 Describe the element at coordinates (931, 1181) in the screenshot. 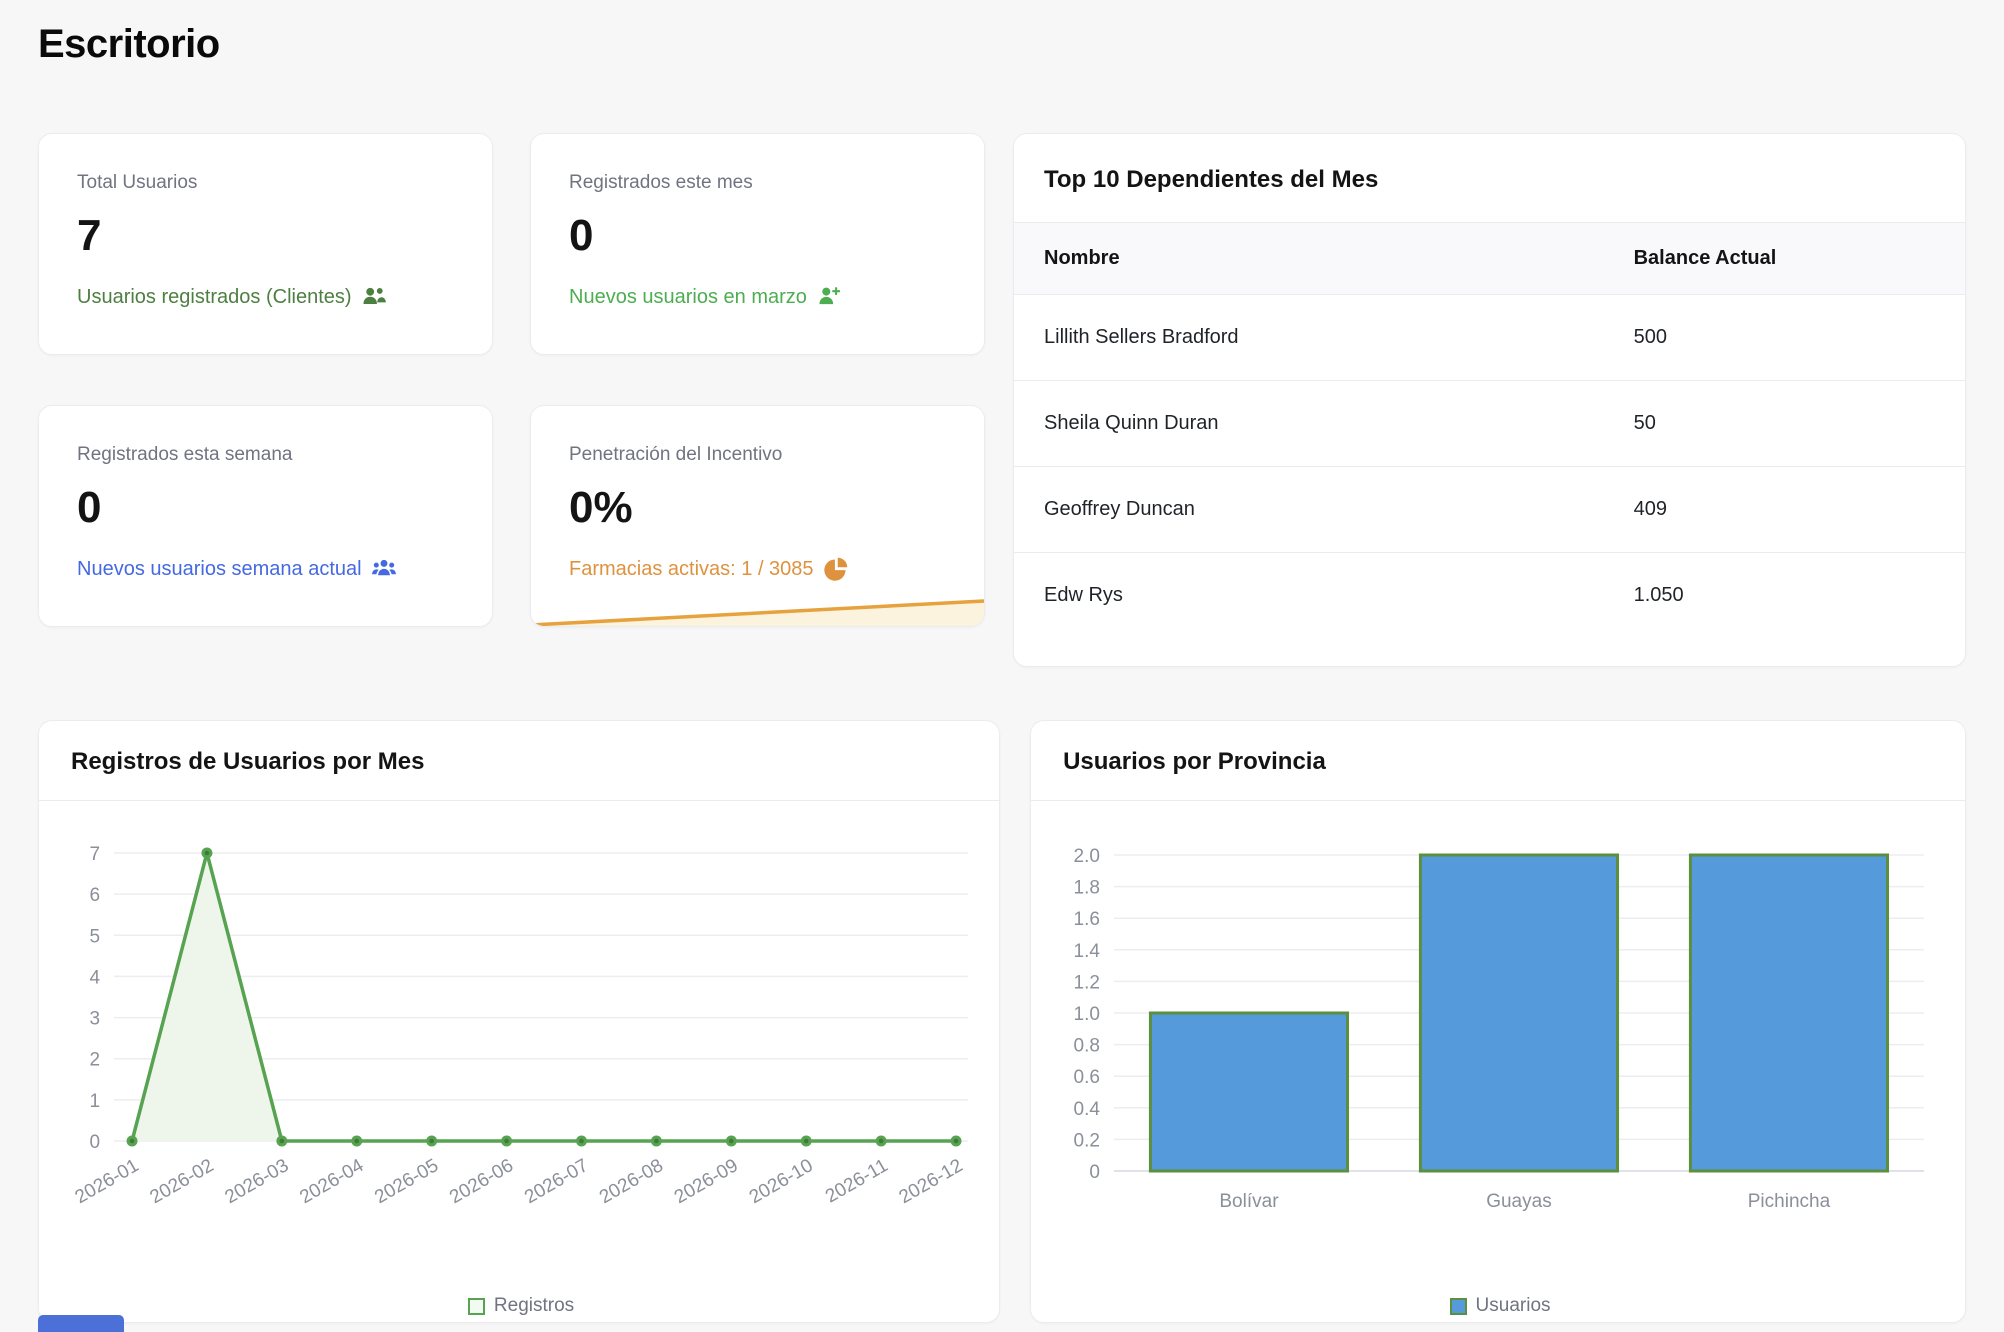

I see `svg-text: 2026-12` at that location.